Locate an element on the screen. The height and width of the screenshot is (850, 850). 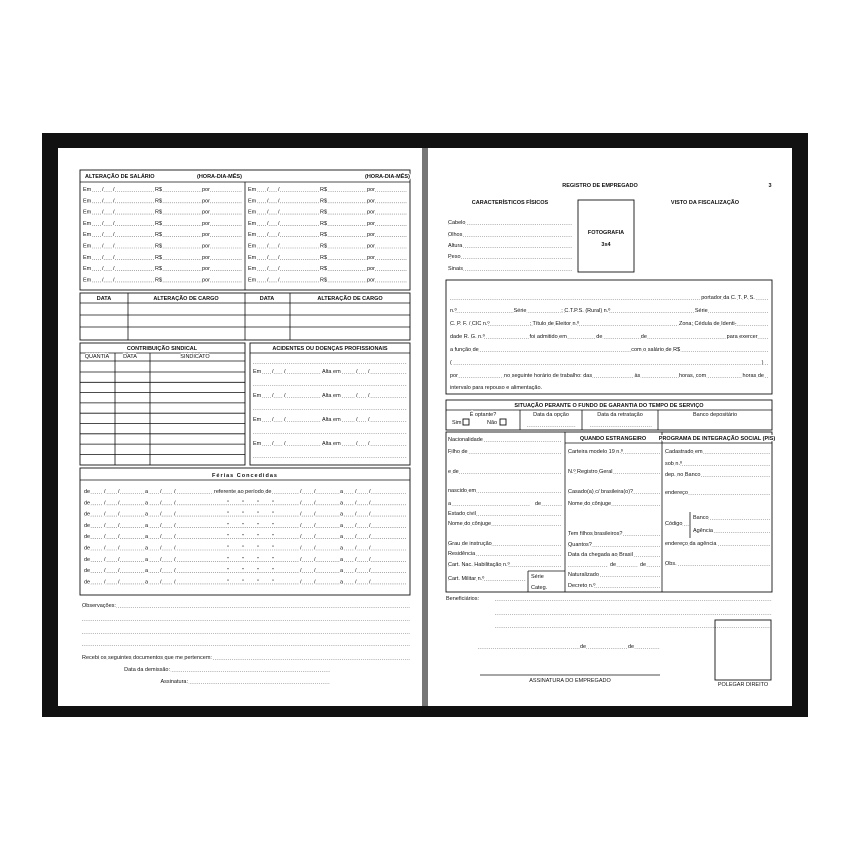
label: Grau de instrução is located at coordinates (470, 544).